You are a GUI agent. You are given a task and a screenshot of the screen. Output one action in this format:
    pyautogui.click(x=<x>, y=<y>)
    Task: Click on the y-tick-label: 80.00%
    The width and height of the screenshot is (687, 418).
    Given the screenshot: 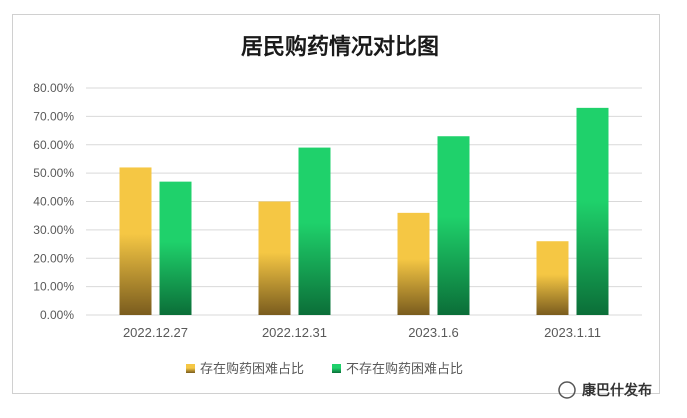 What is the action you would take?
    pyautogui.click(x=53, y=88)
    